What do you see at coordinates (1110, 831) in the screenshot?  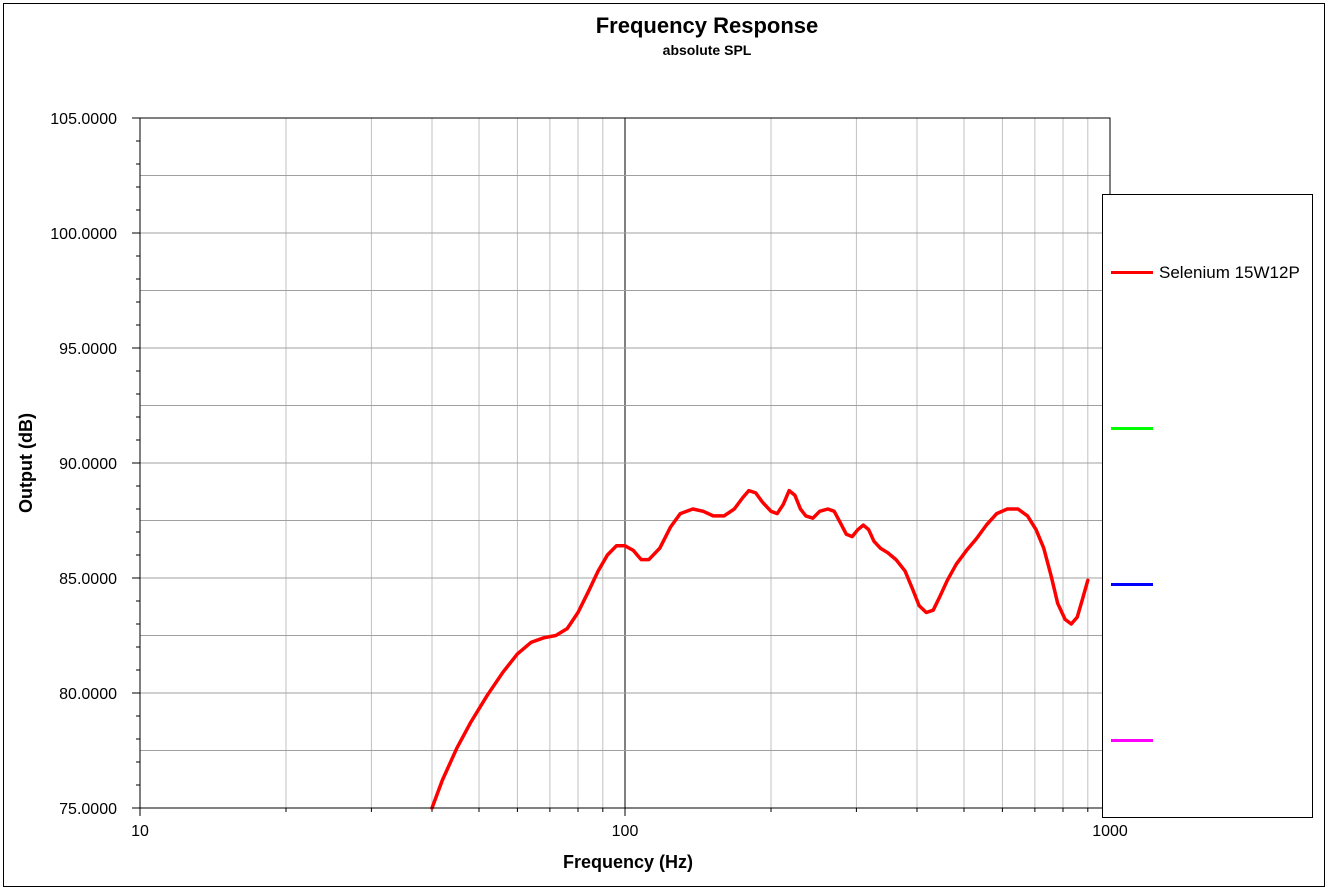 I see `x-tick-label: 1000` at bounding box center [1110, 831].